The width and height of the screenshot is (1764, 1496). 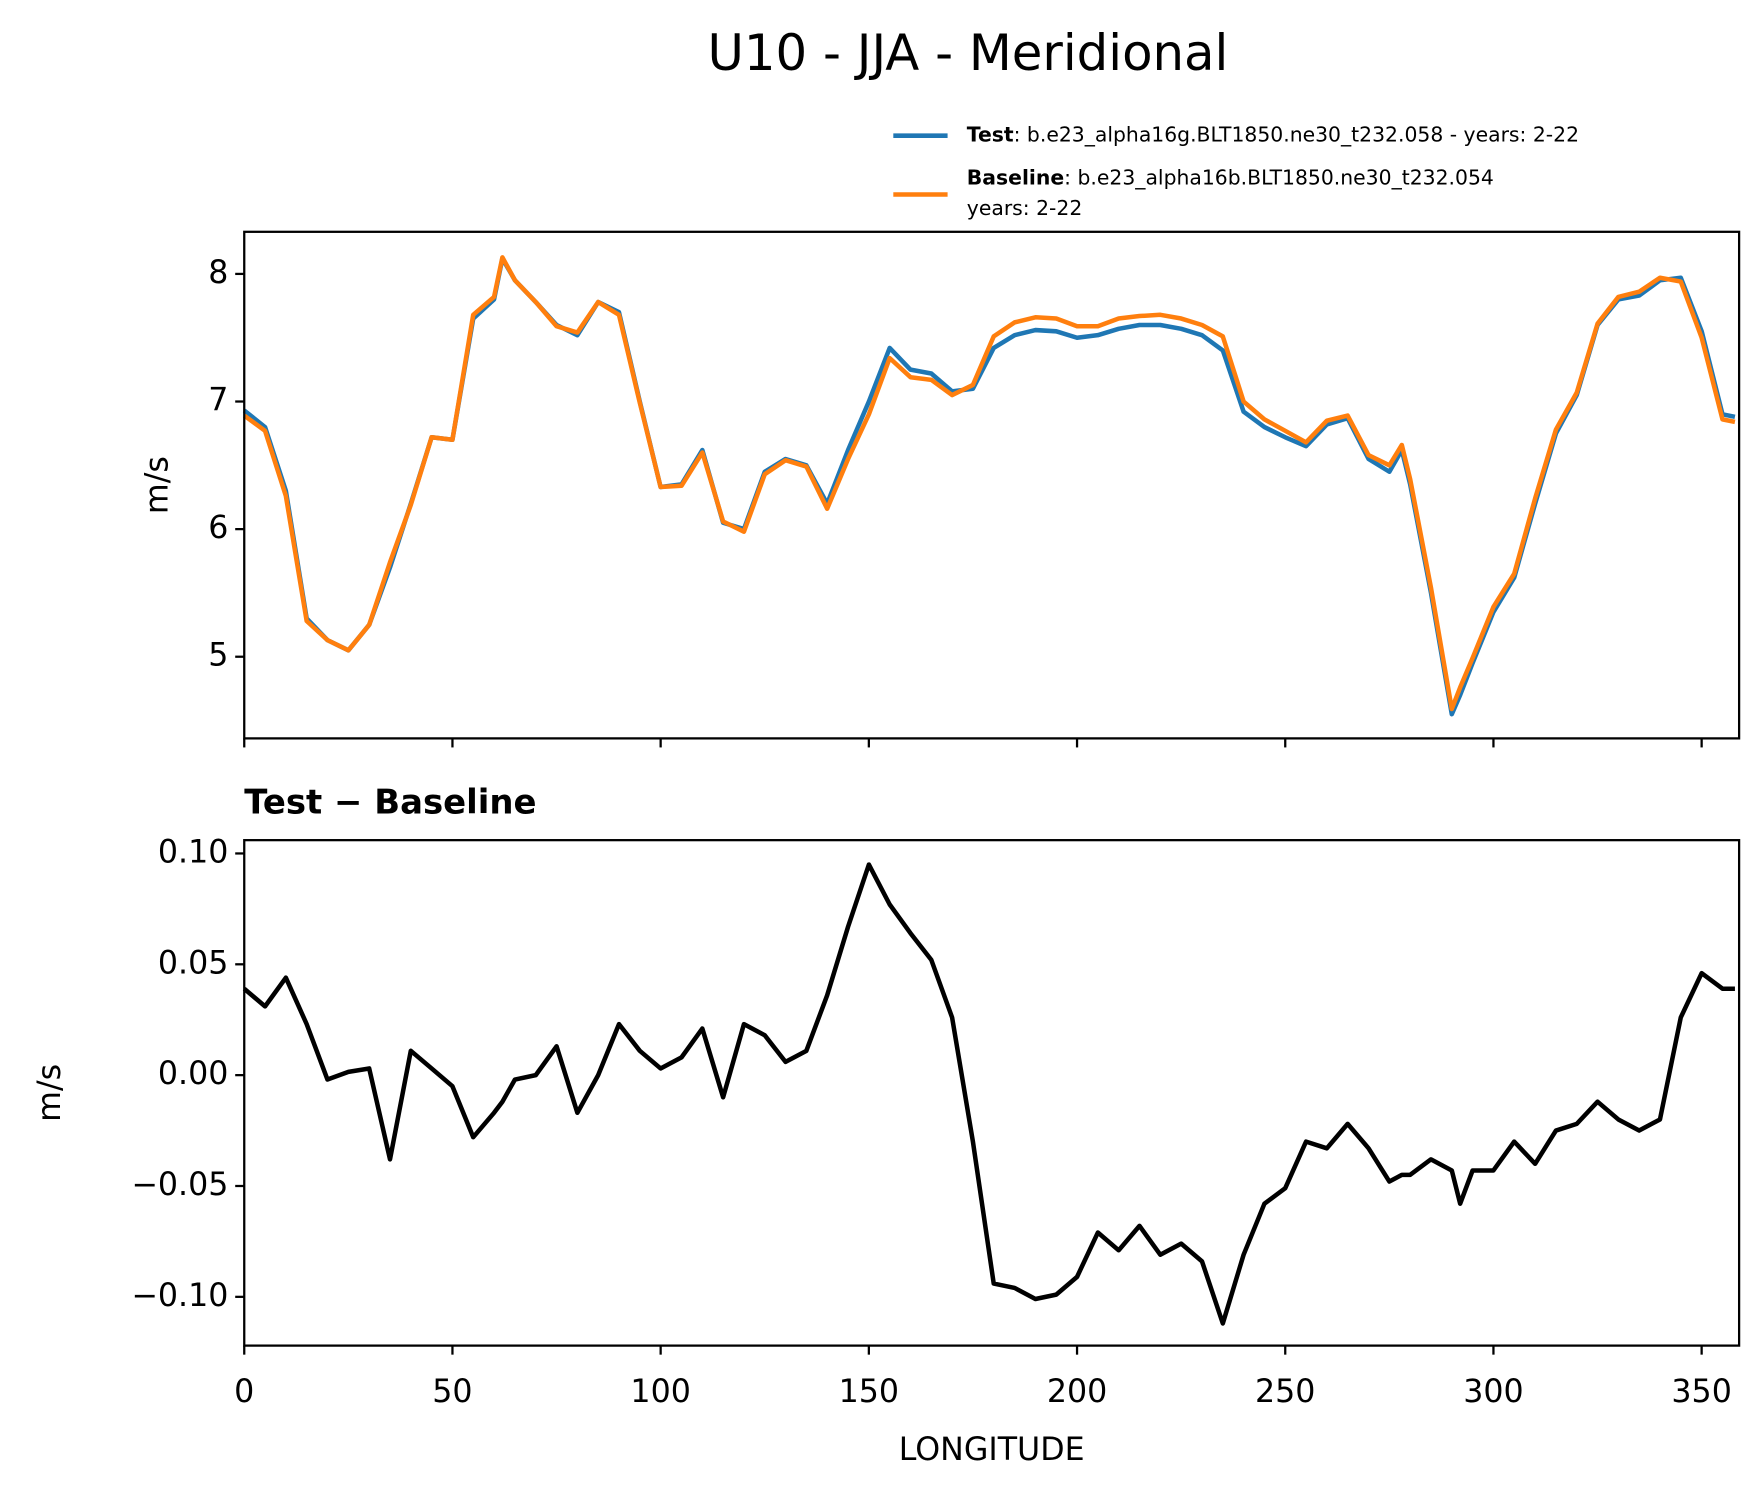 What do you see at coordinates (218, 401) in the screenshot?
I see `y-tick-label: 7` at bounding box center [218, 401].